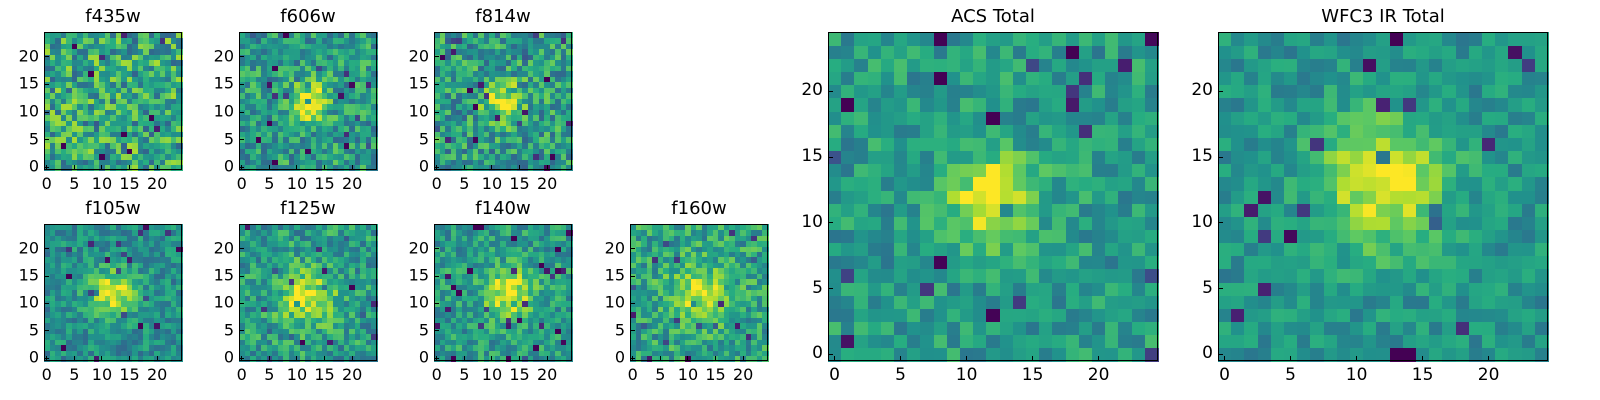  I want to click on x-tick-label: 5, so click(269, 183).